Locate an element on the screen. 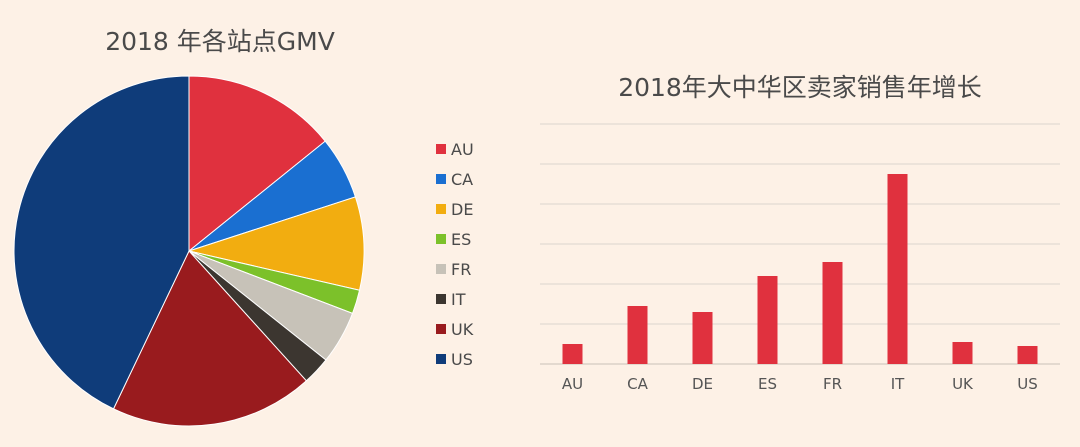  pie-slice-au is located at coordinates (257, 164).